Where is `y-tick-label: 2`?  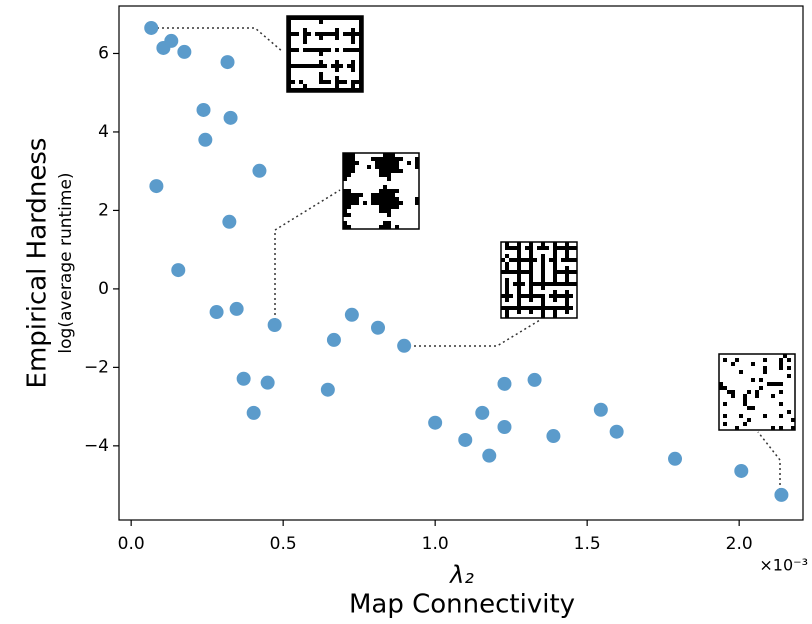
y-tick-label: 2 is located at coordinates (103, 210).